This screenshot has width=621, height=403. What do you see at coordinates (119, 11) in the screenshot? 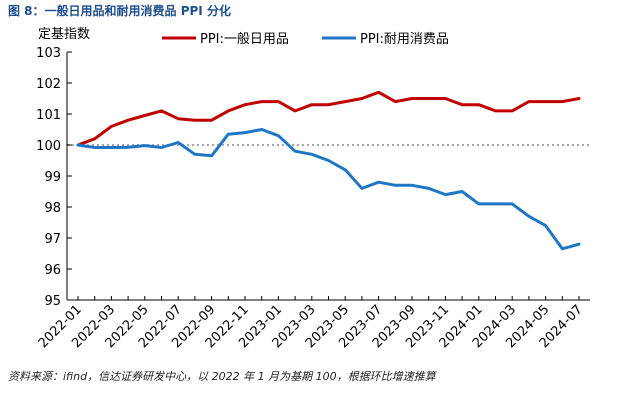
I see `figure-title: 图 8：一般日用品和耐用消费品 PPI 分化` at bounding box center [119, 11].